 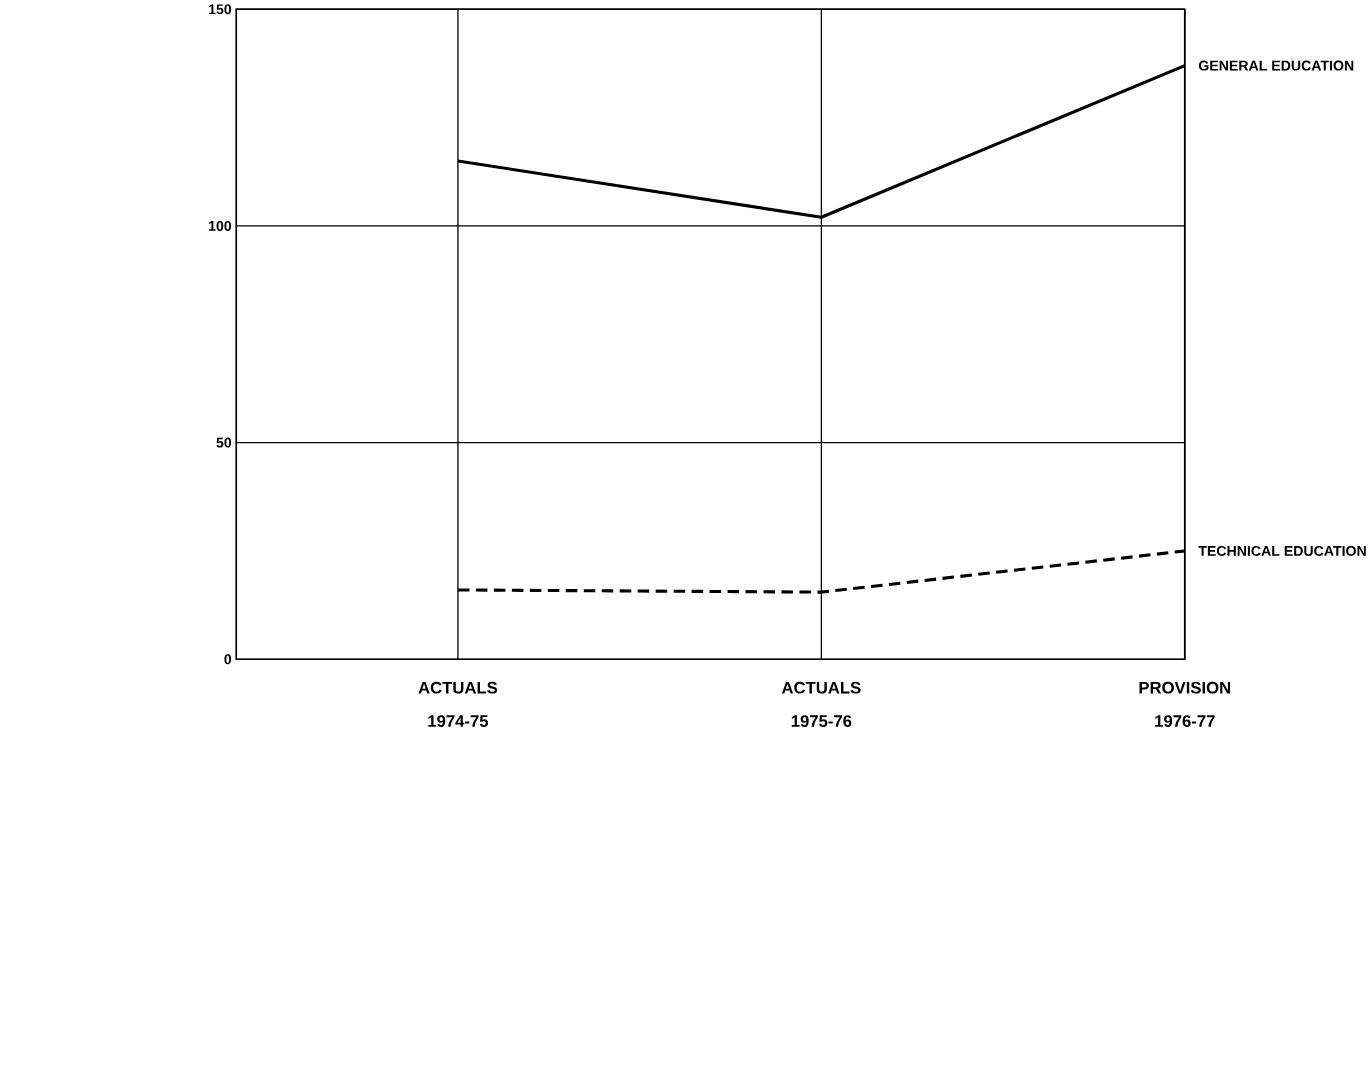 What do you see at coordinates (1185, 704) in the screenshot?
I see `category-label: PROVISION 1976-77` at bounding box center [1185, 704].